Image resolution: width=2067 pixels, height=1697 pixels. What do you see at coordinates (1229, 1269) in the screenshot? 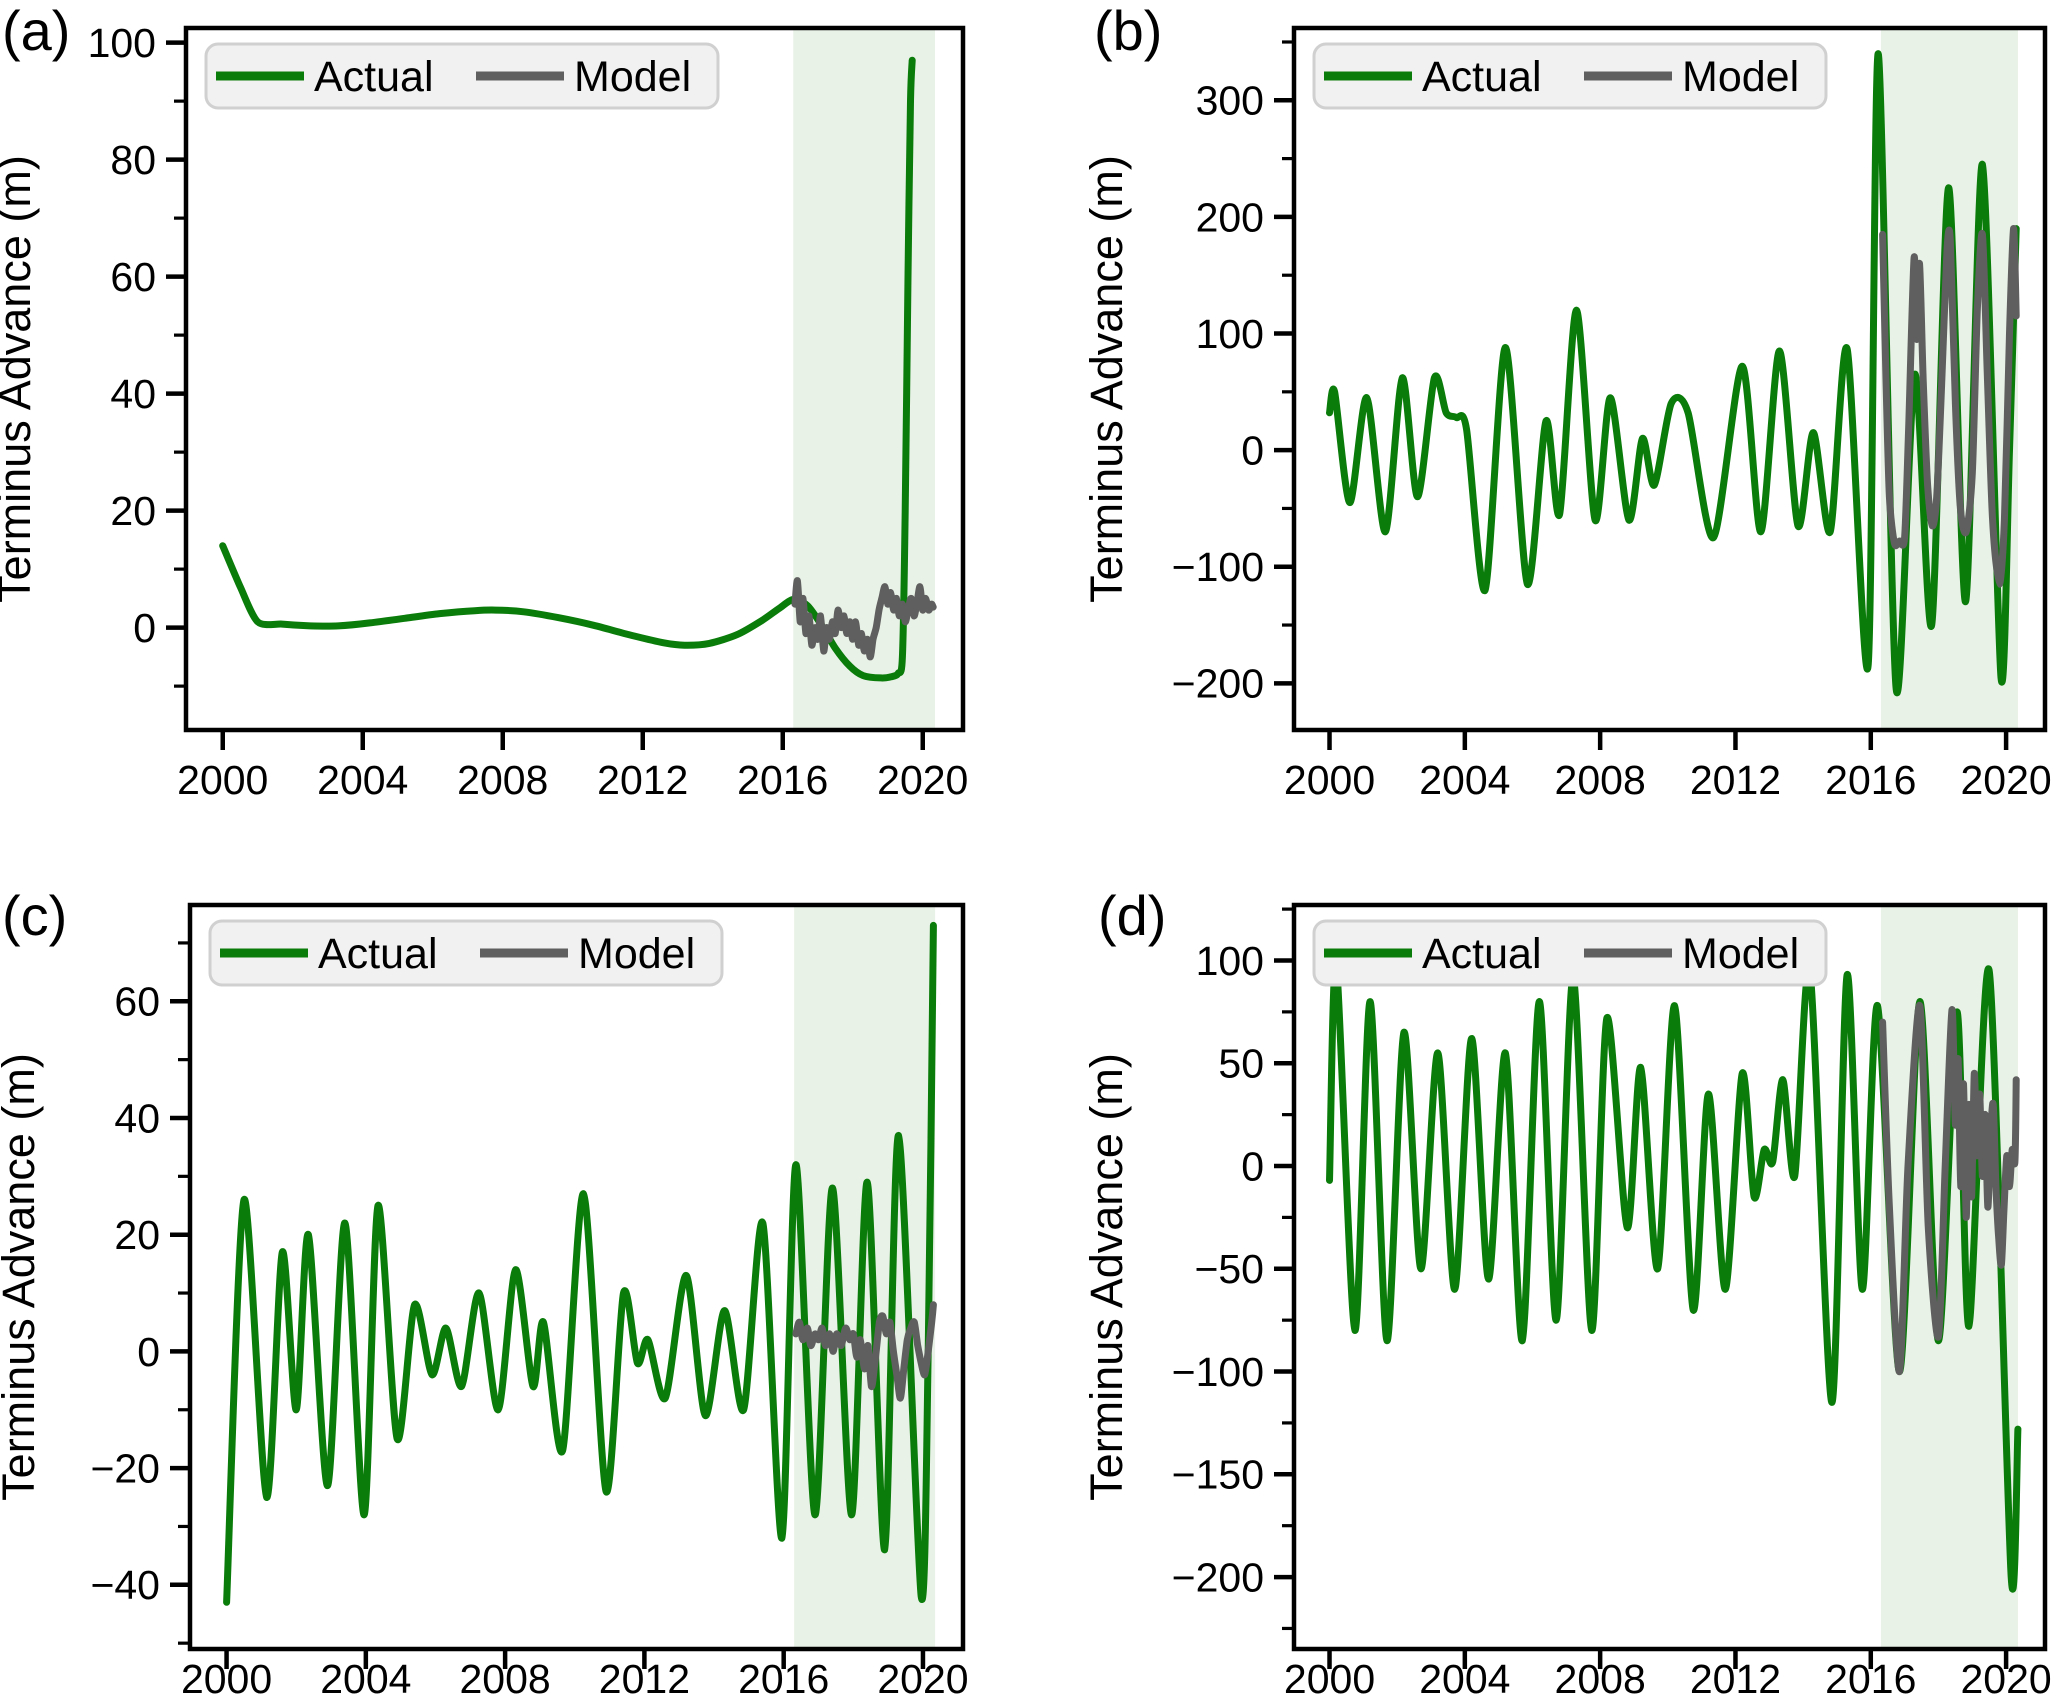
I see `y-tick-label: −50` at bounding box center [1229, 1269].